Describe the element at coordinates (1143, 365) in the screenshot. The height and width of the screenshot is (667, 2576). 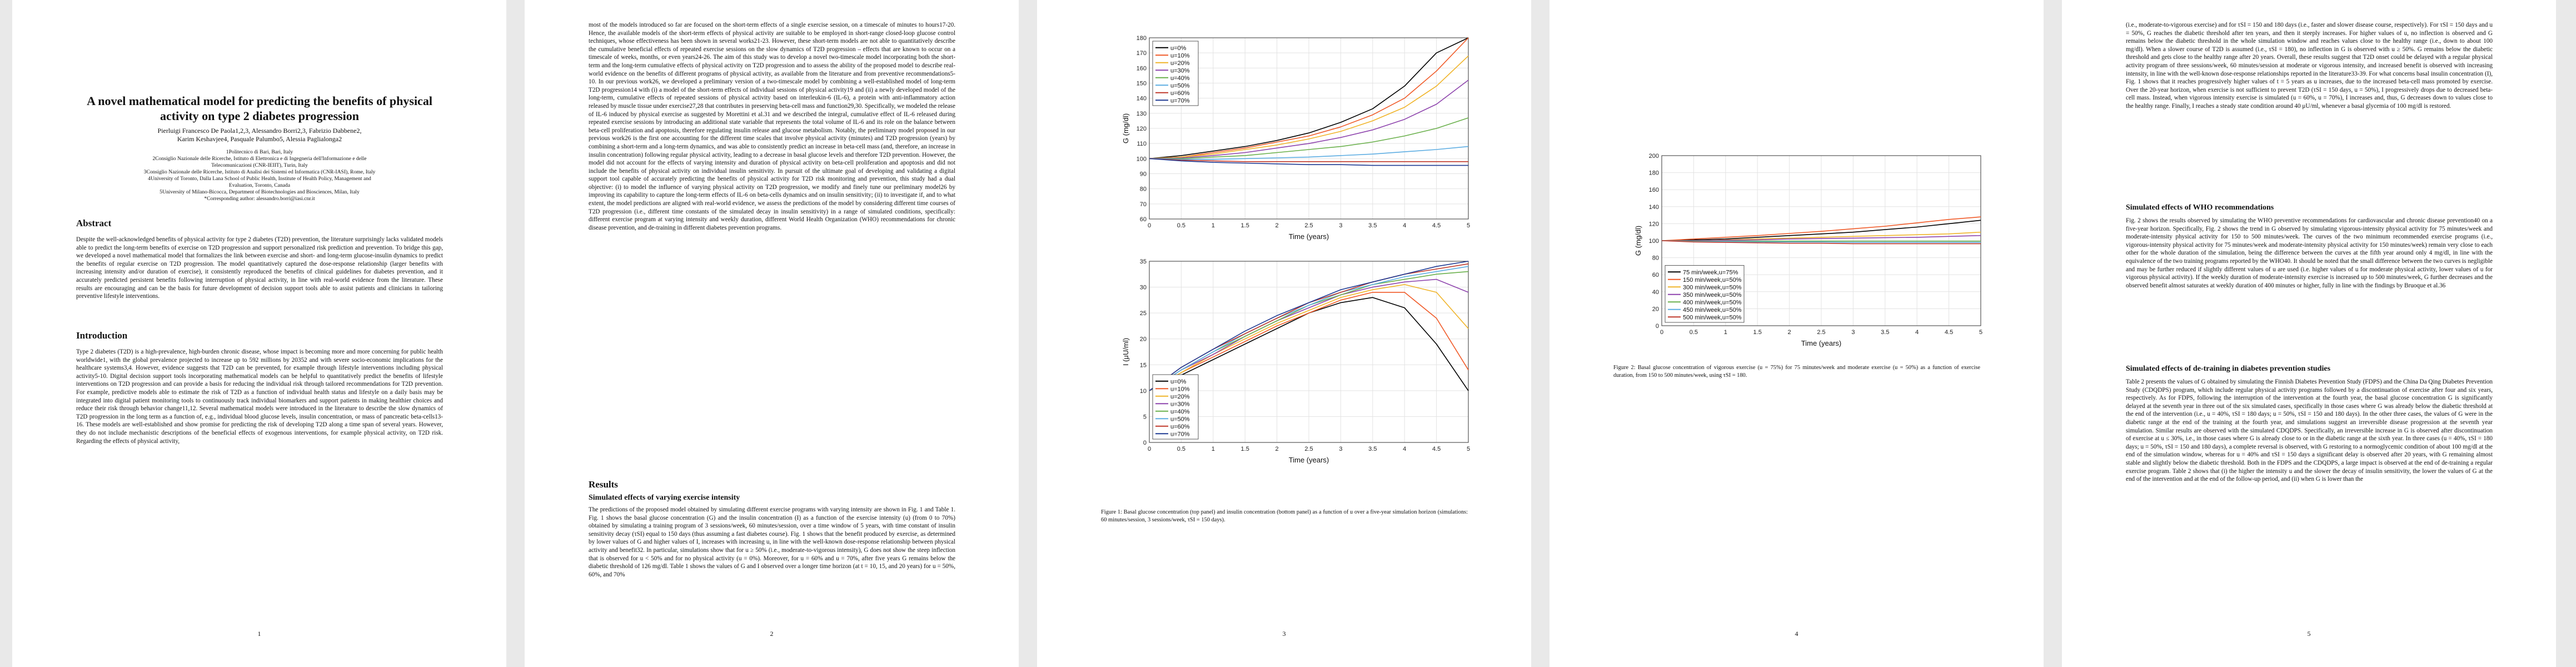
I see `y-tick-label: 15` at that location.